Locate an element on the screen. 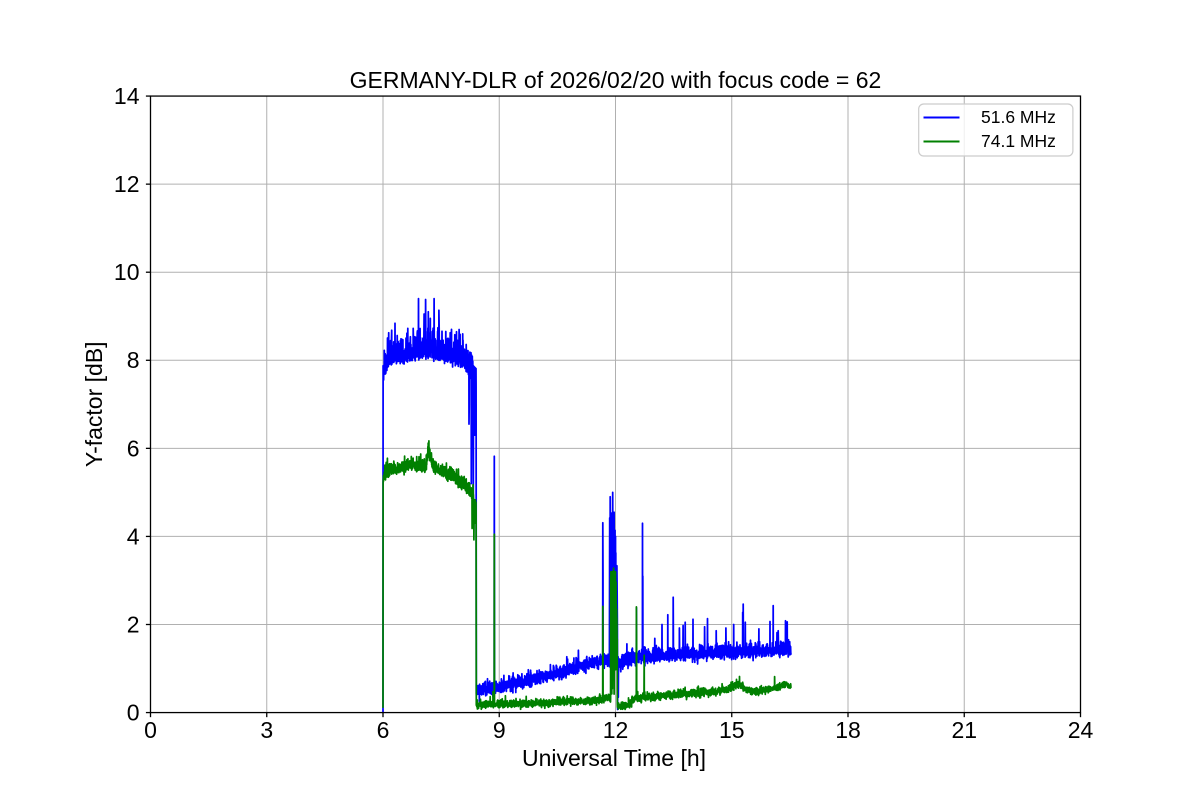 This screenshot has height=800, width=1200. svg-text: 4 is located at coordinates (133, 536).